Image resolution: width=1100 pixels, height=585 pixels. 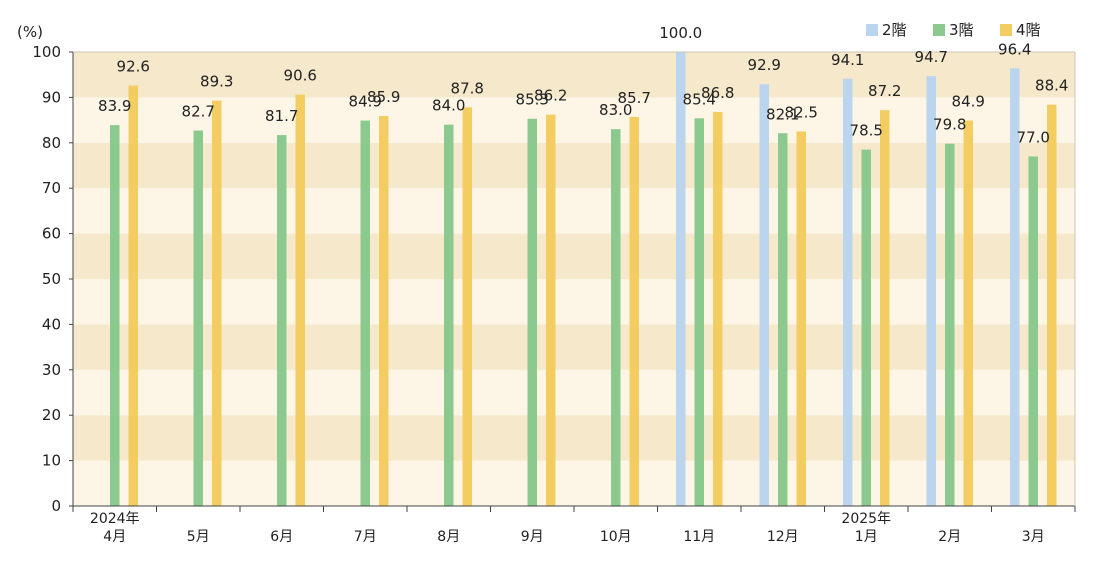 What do you see at coordinates (51, 143) in the screenshot?
I see `y-tick-label: 80` at bounding box center [51, 143].